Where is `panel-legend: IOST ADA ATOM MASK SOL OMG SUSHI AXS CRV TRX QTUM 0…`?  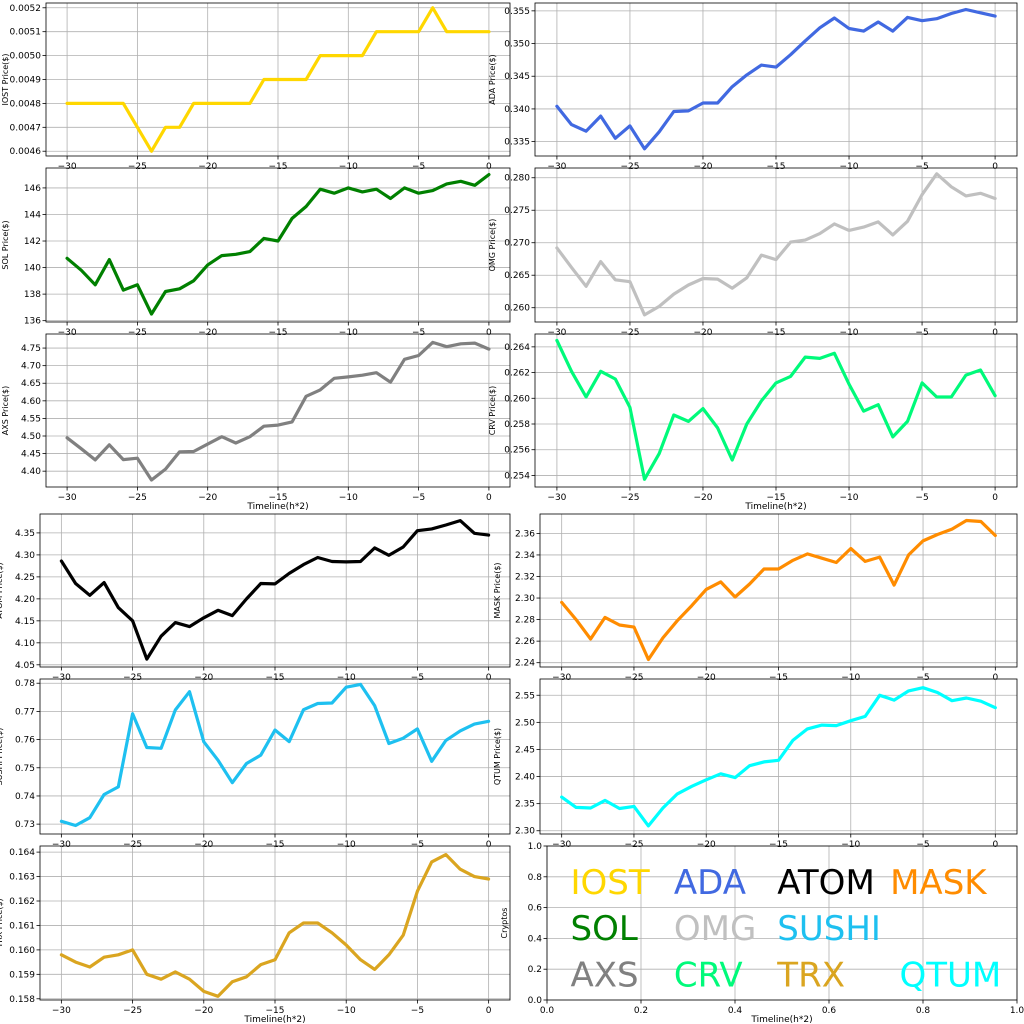
panel-legend: IOST ADA ATOM MASK SOL OMG SUSHI AXS CRV TRX QTUM 0… is located at coordinates (762, 933).